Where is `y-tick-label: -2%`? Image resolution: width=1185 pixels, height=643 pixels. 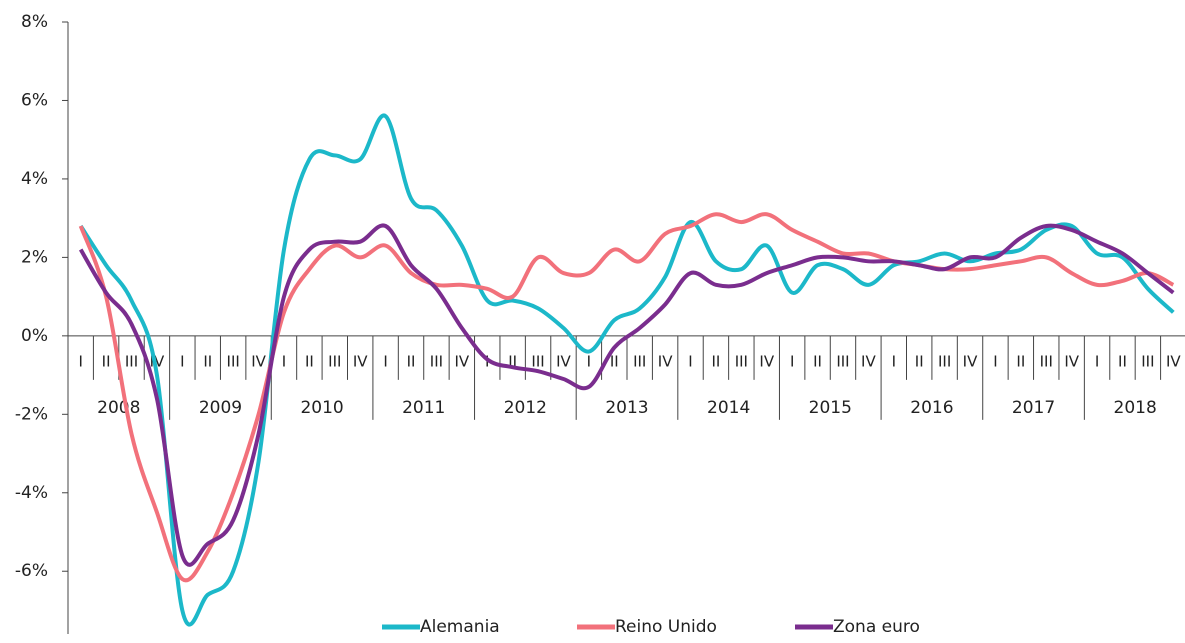
y-tick-label: -2% is located at coordinates (31, 414).